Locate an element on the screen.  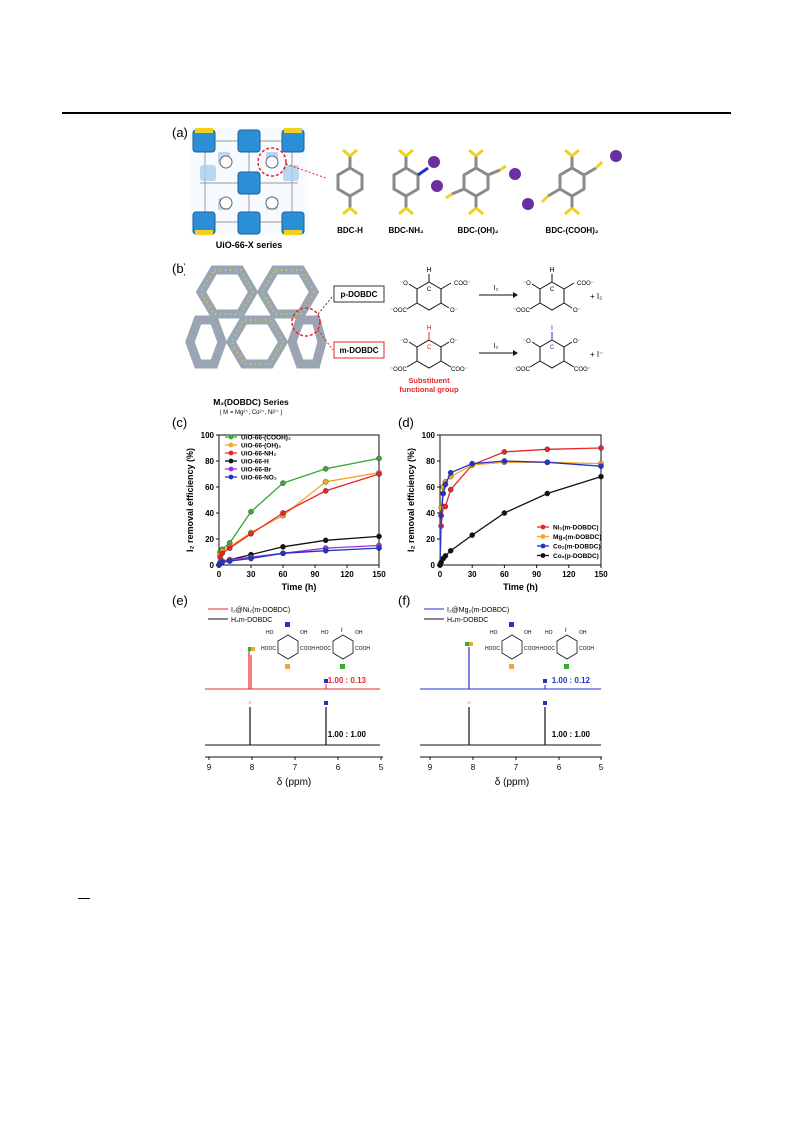
ratio-e-top: 1.00 : 0.13 is located at coordinates (347, 680).